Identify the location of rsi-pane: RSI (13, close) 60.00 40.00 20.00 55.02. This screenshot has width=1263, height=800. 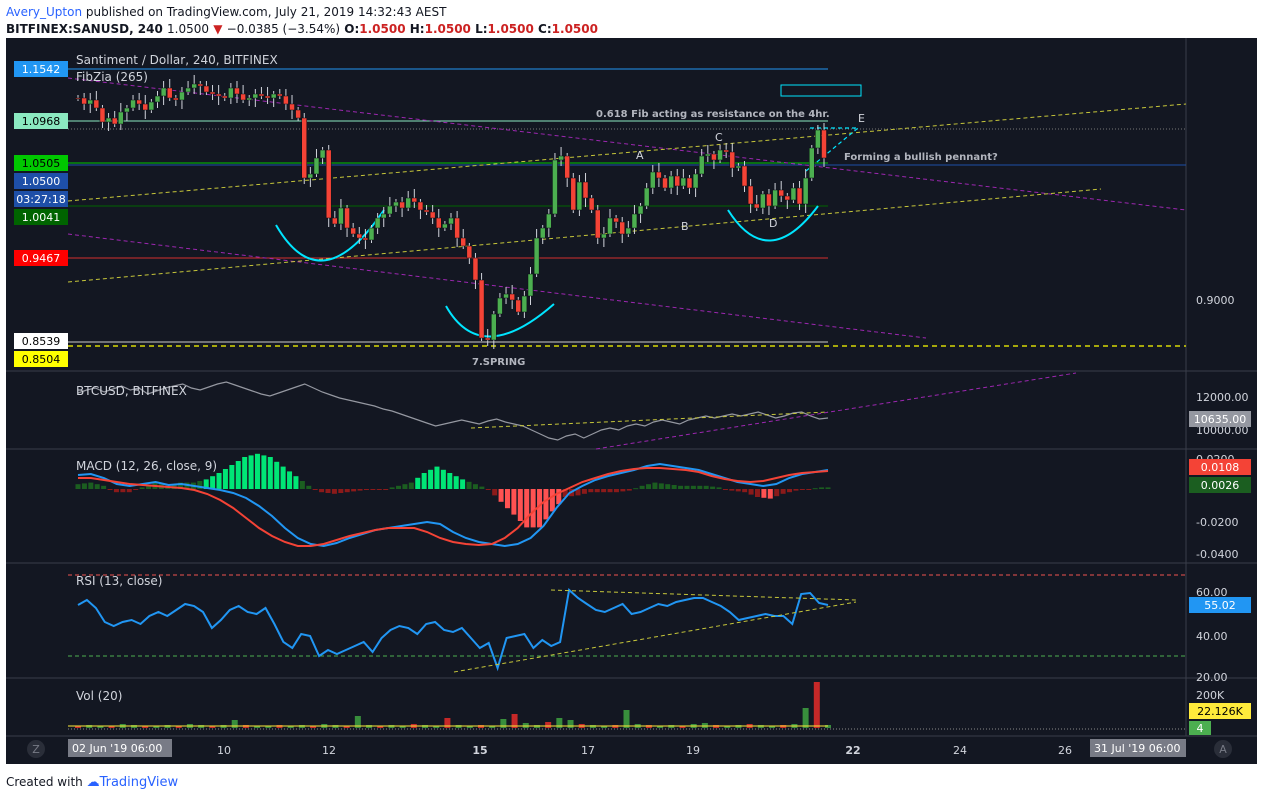
(659, 629).